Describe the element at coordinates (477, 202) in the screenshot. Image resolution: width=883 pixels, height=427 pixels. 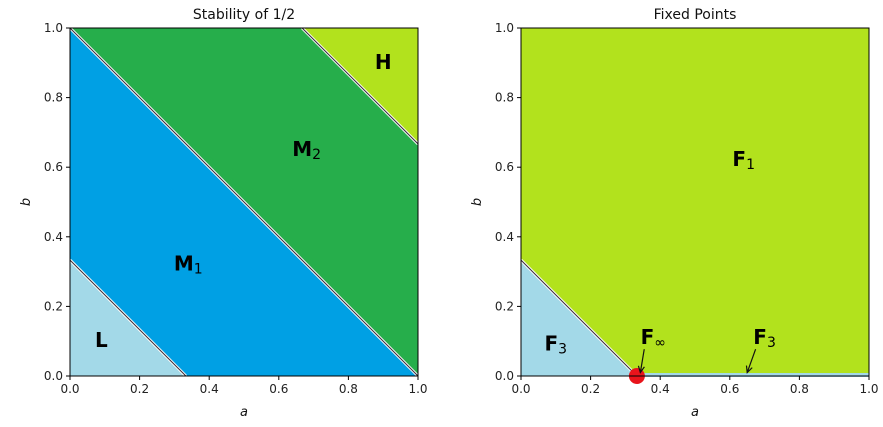
I see `fixed-points-y-axis-label: b` at that location.